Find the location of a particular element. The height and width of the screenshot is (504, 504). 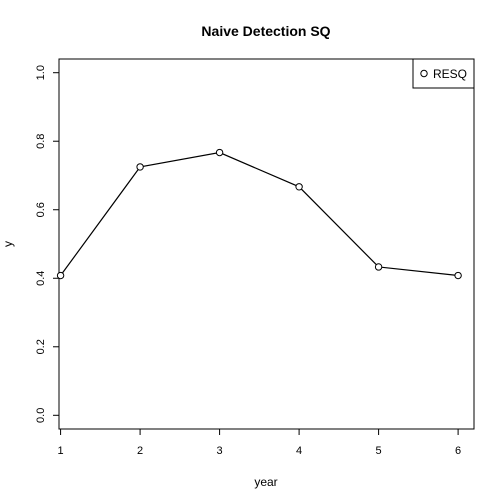

legend: RESQ is located at coordinates (443, 73).